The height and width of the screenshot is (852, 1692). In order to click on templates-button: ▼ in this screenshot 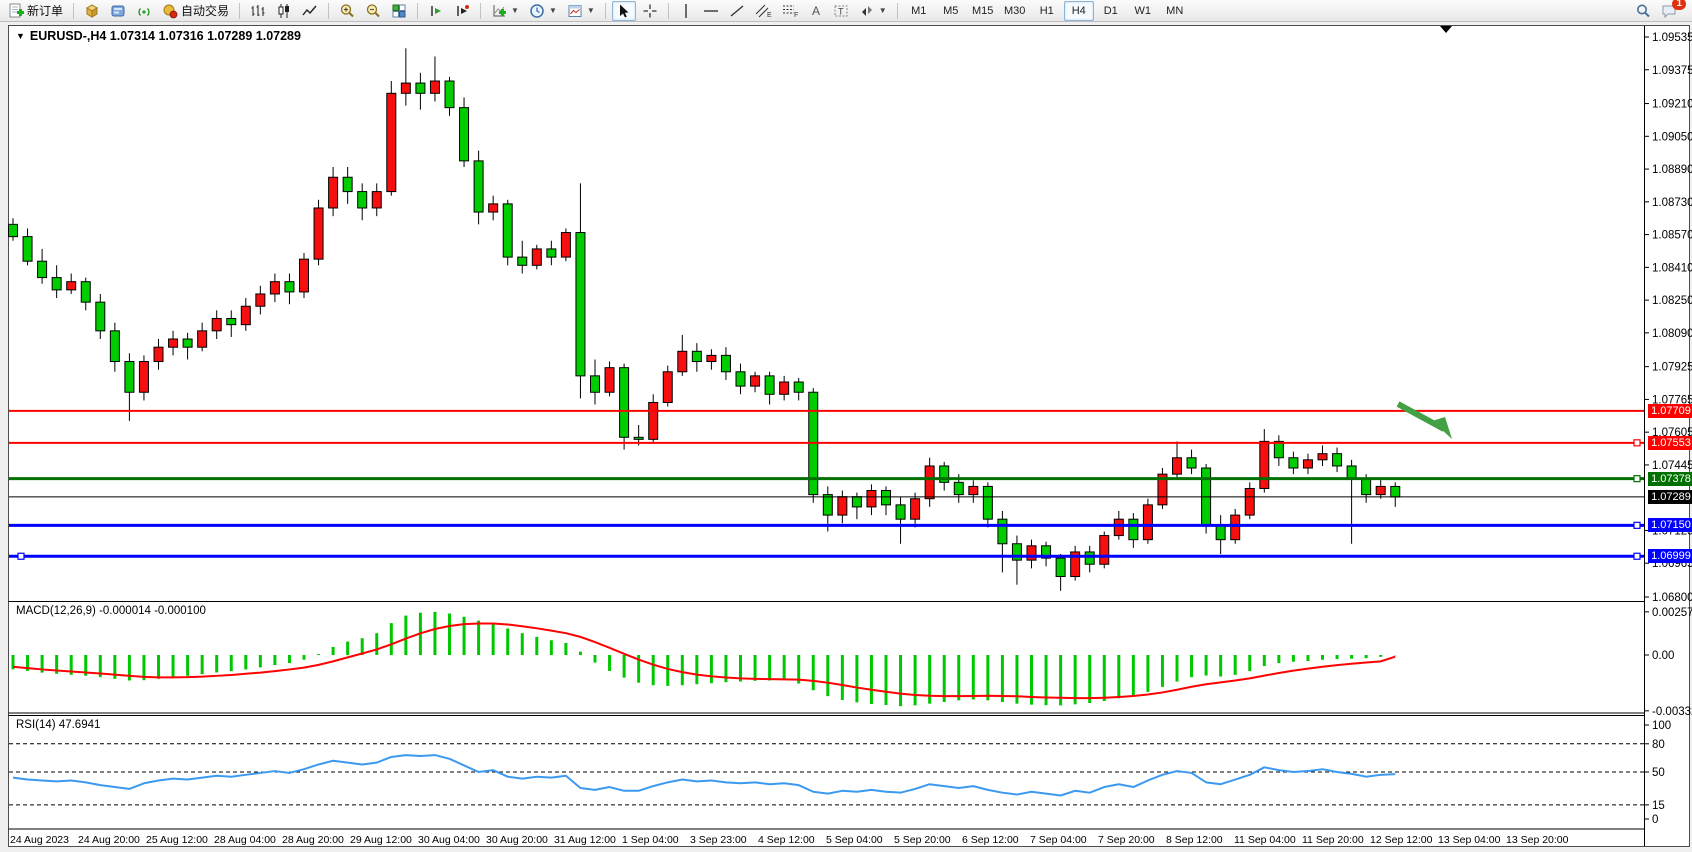, I will do `click(581, 11)`.